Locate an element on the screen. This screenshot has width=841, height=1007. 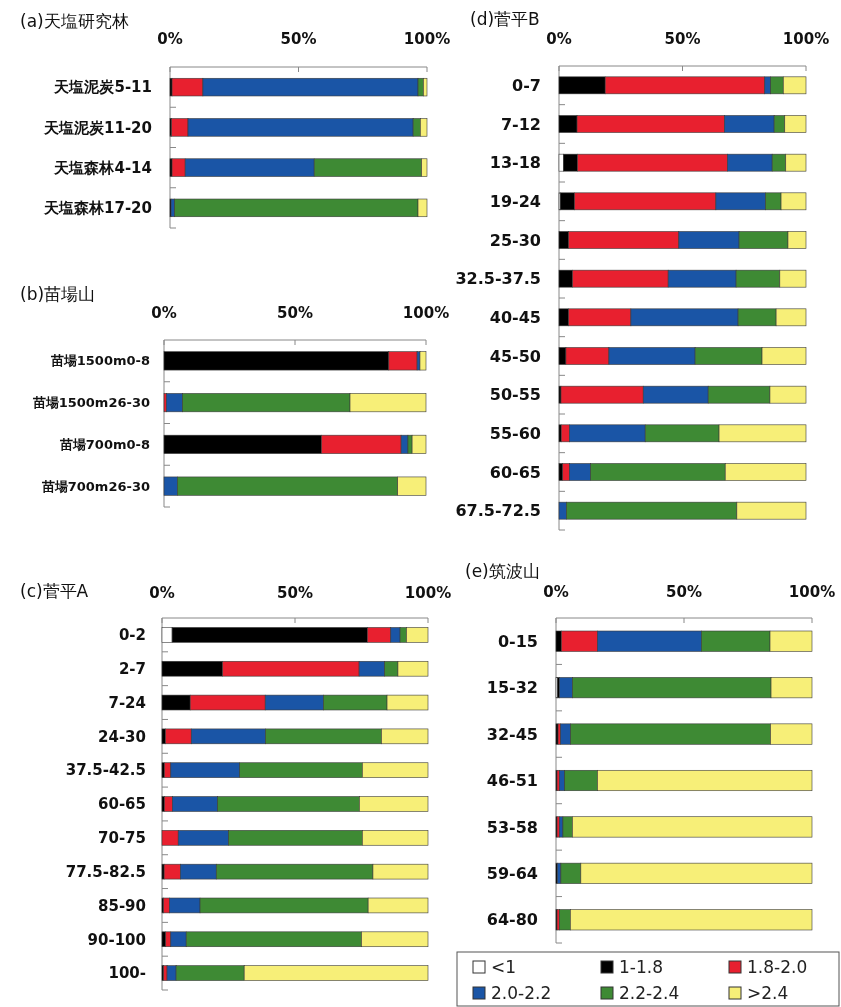
y-tick-label: 天塩森林17-20 is located at coordinates (97, 208).